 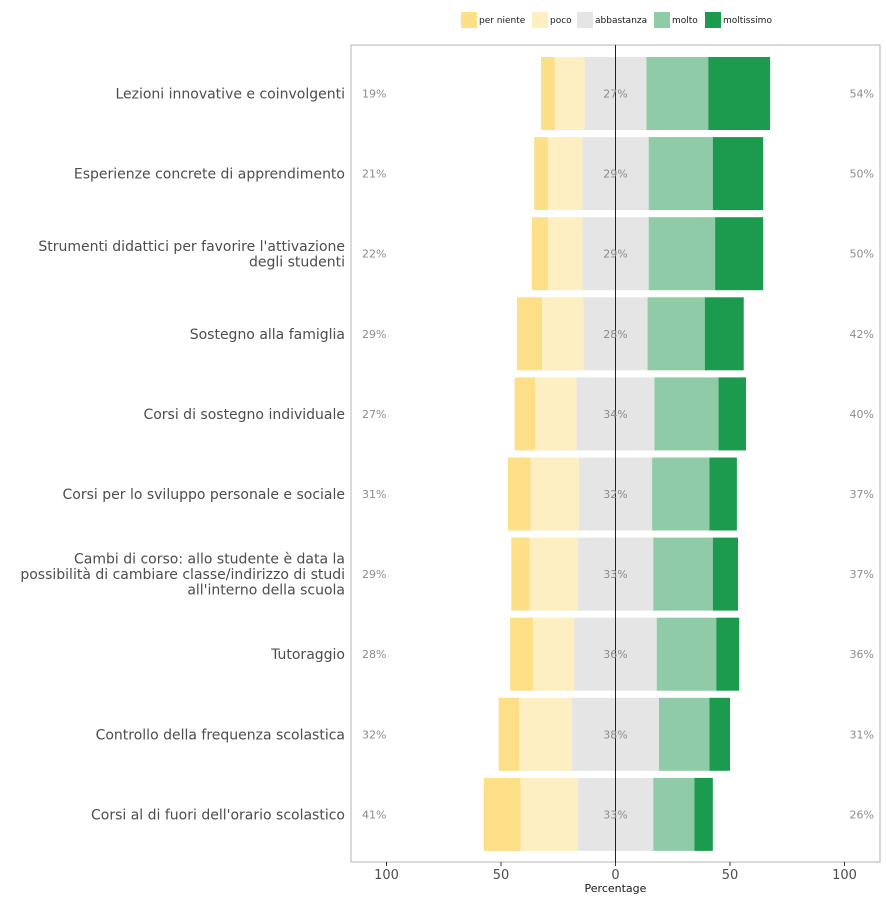 I want to click on low-percent-label-row-7: 29%, so click(x=374, y=574).